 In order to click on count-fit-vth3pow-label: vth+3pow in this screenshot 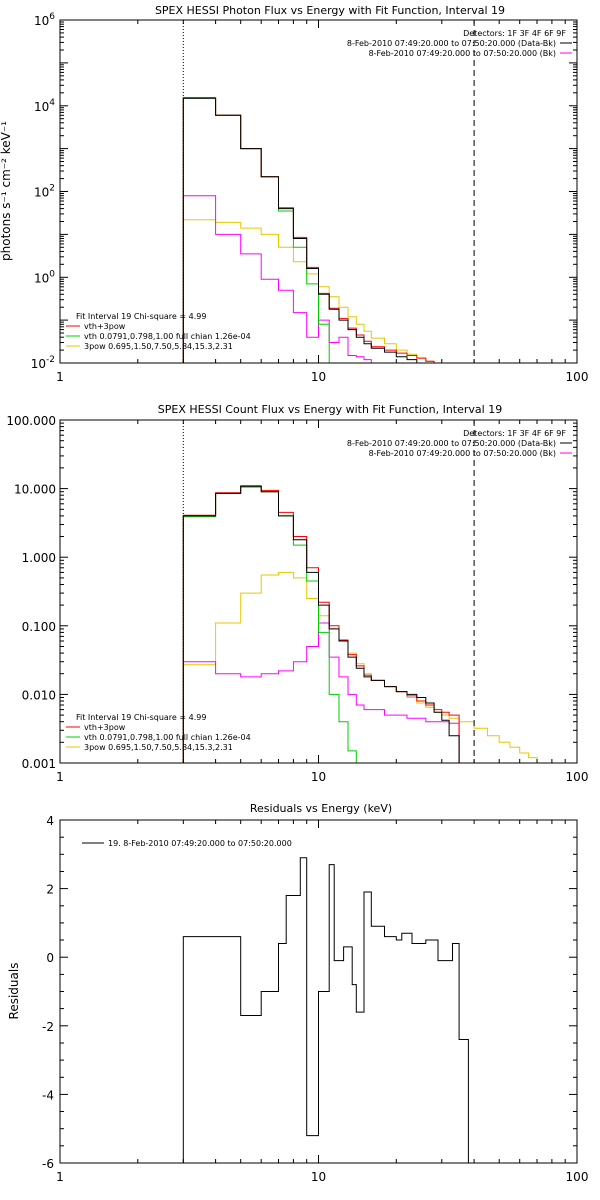, I will do `click(105, 727)`.